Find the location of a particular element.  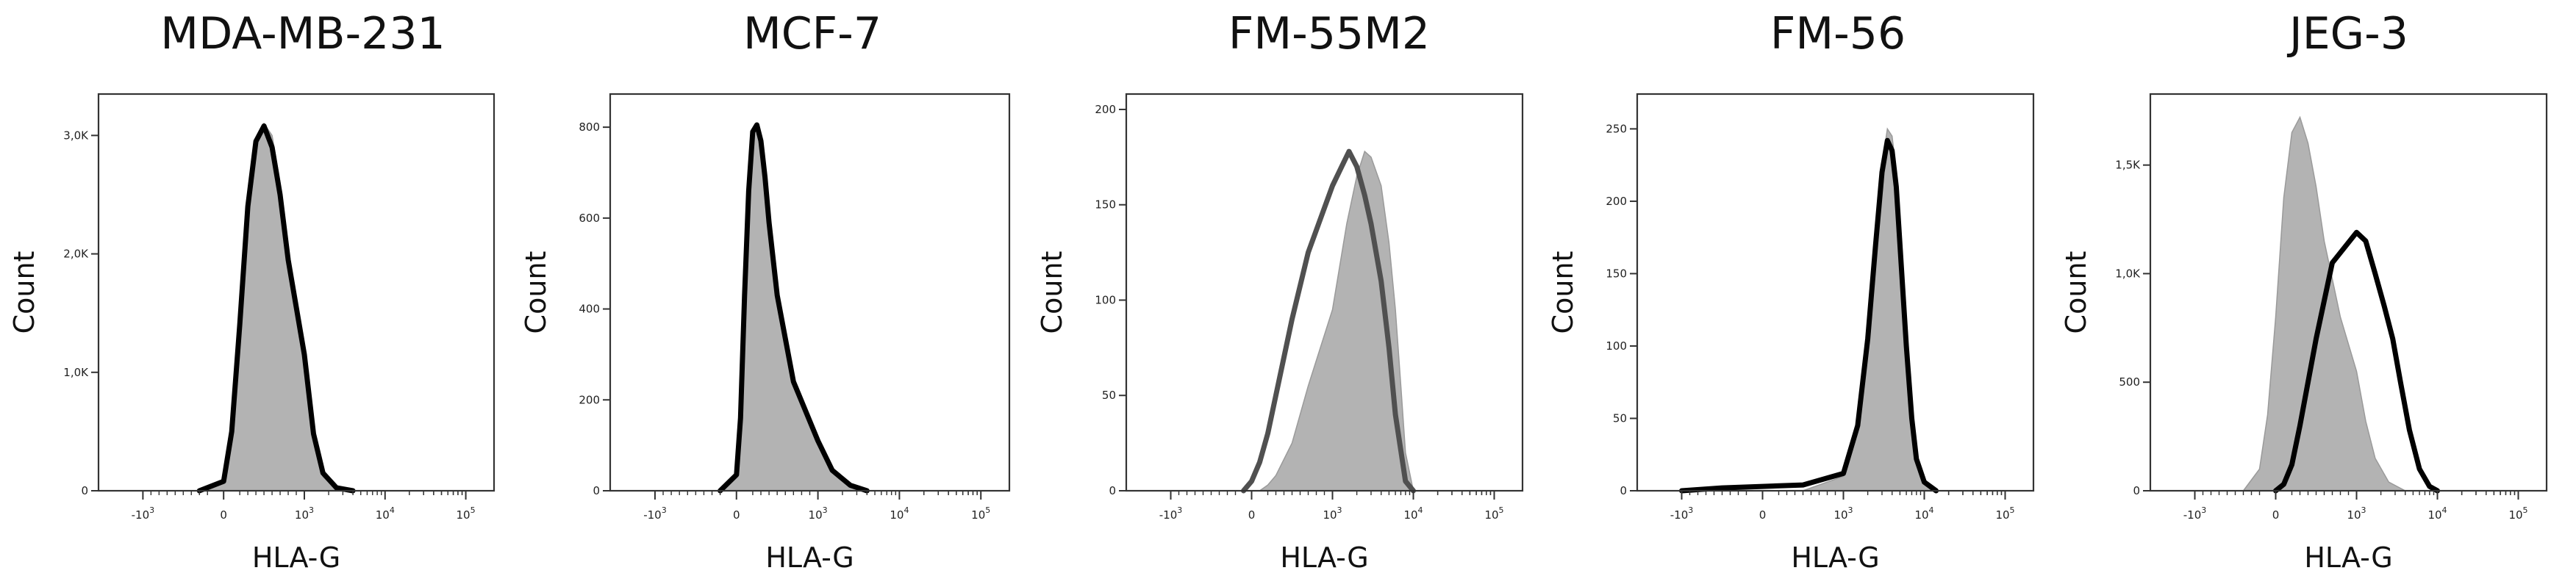

panel-3-xtick-label: 10⁵ is located at coordinates (1493, 514).